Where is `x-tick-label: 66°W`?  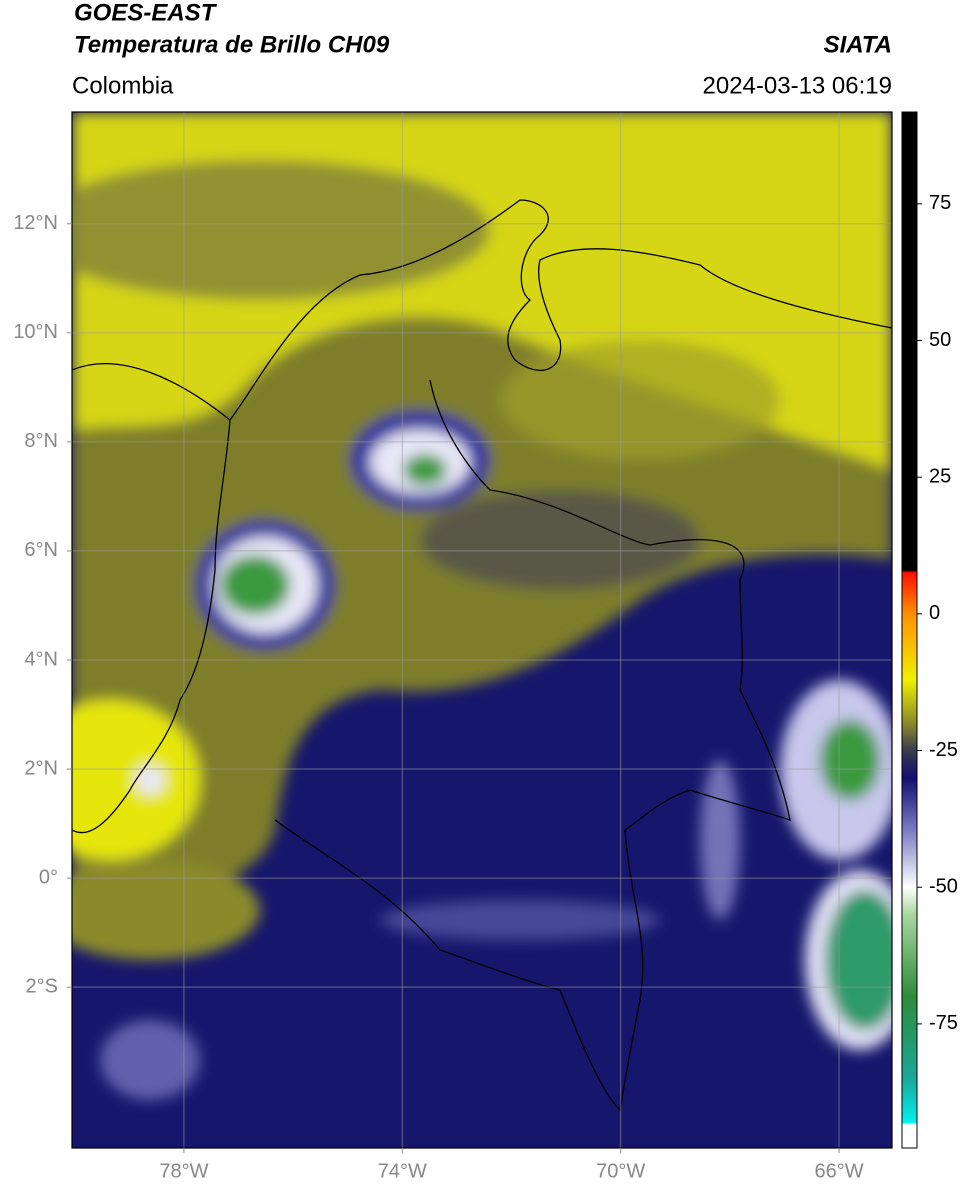 x-tick-label: 66°W is located at coordinates (838, 1171).